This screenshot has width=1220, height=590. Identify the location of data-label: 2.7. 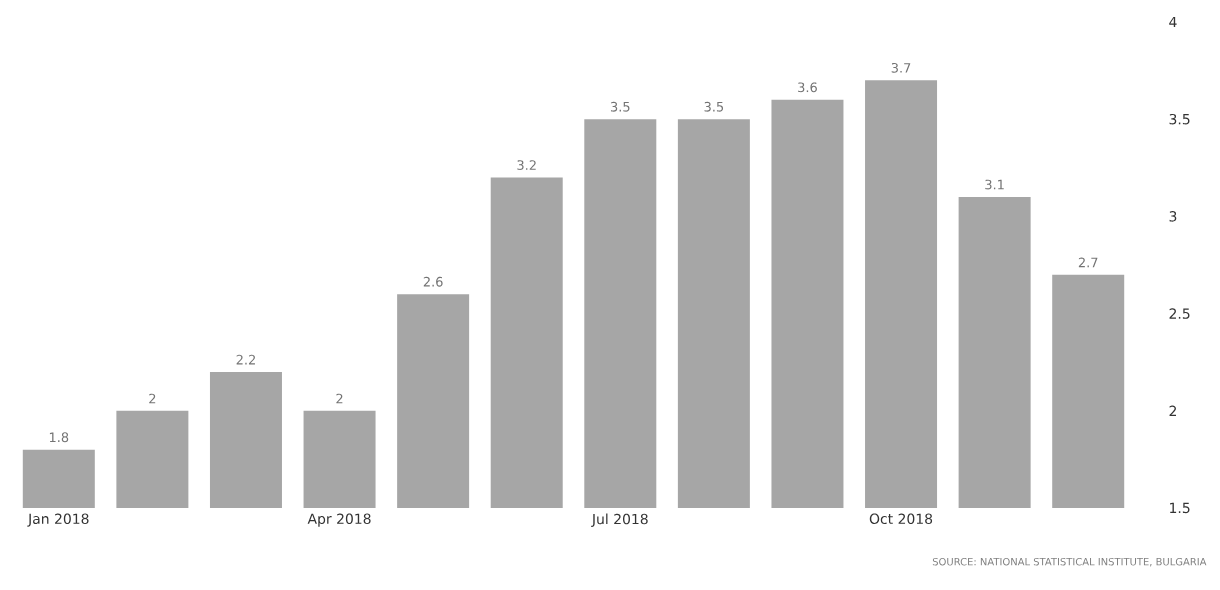
(1088, 262).